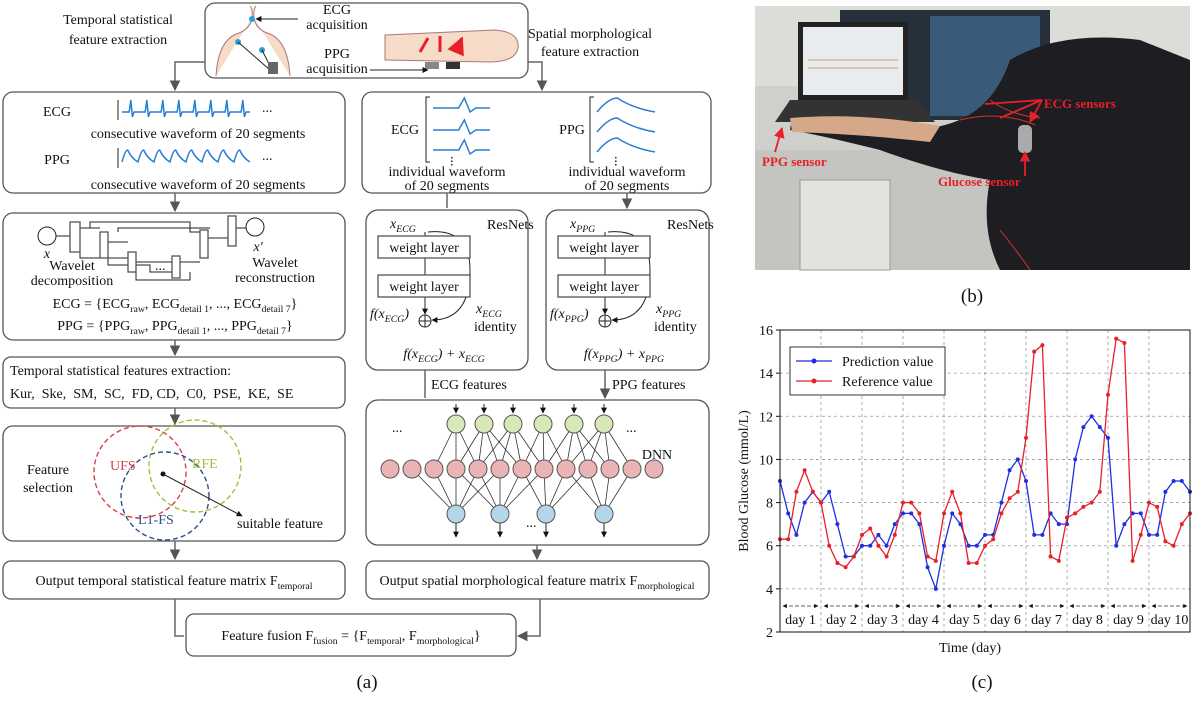 Image resolution: width=1195 pixels, height=704 pixels. Describe the element at coordinates (769, 504) in the screenshot. I see `y-tick-label: 8` at that location.